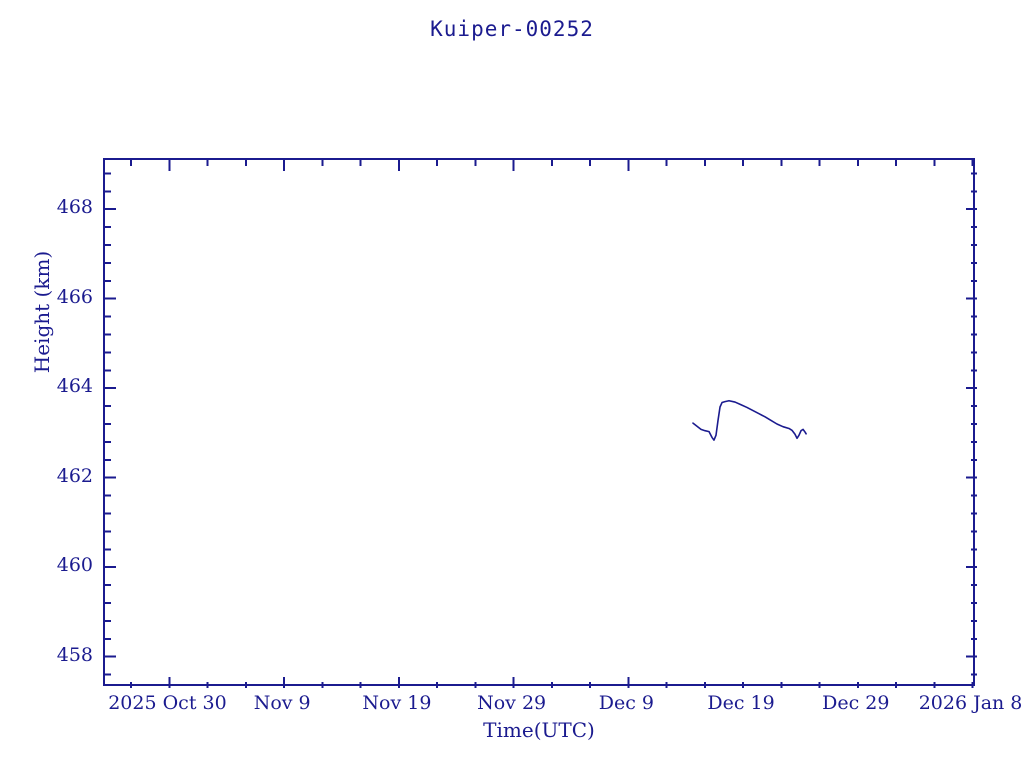  I want to click on x-tick-label: Nov 19, so click(397, 703).